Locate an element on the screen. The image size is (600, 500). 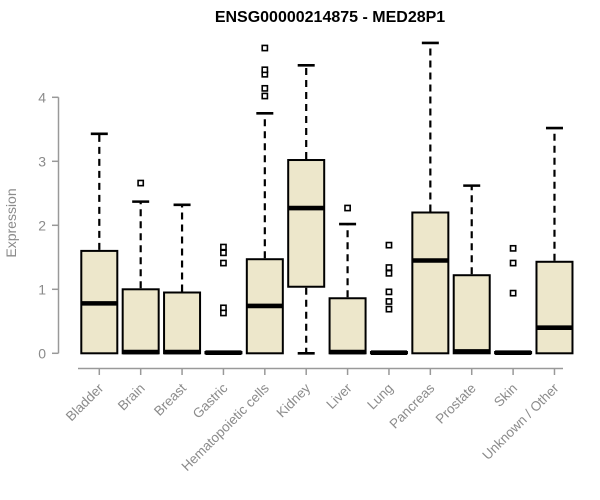
y-tick-label-3: 3 is located at coordinates (42, 161).